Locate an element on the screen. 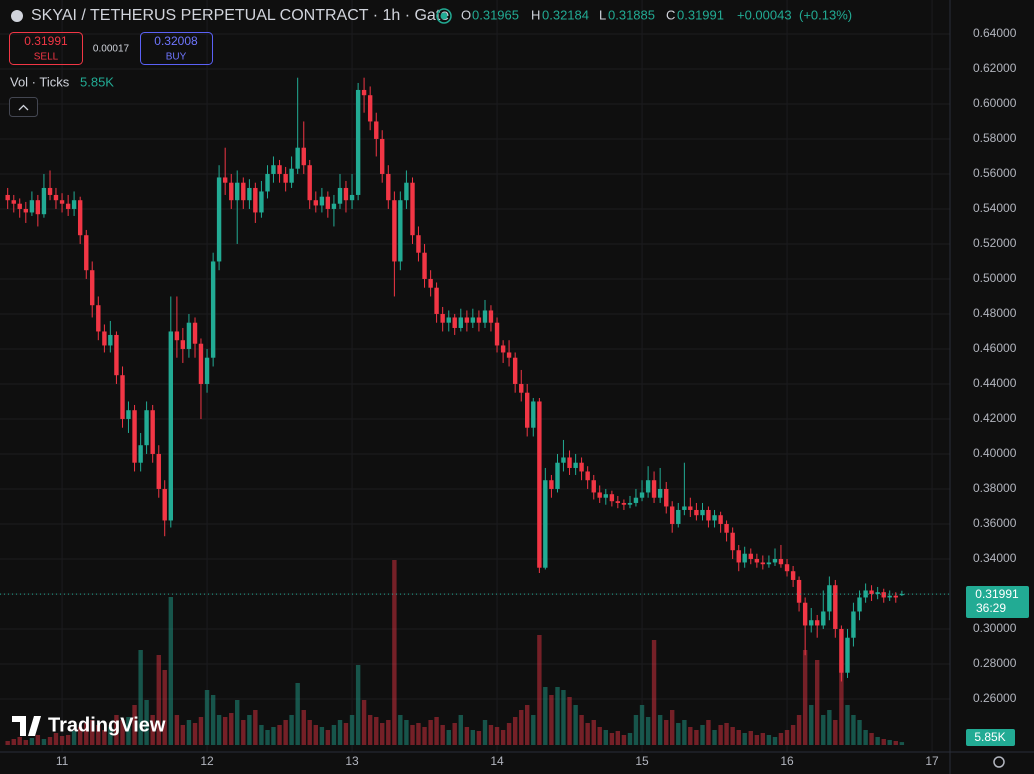  settings-icon is located at coordinates (999, 762).